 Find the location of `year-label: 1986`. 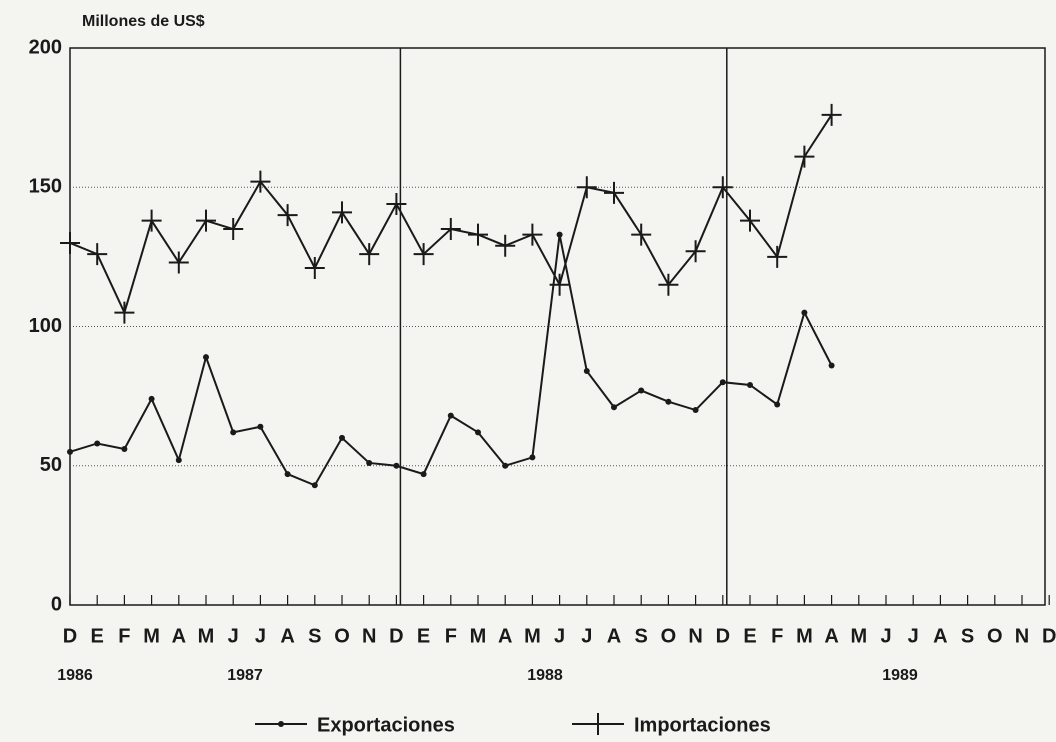

year-label: 1986 is located at coordinates (75, 675).